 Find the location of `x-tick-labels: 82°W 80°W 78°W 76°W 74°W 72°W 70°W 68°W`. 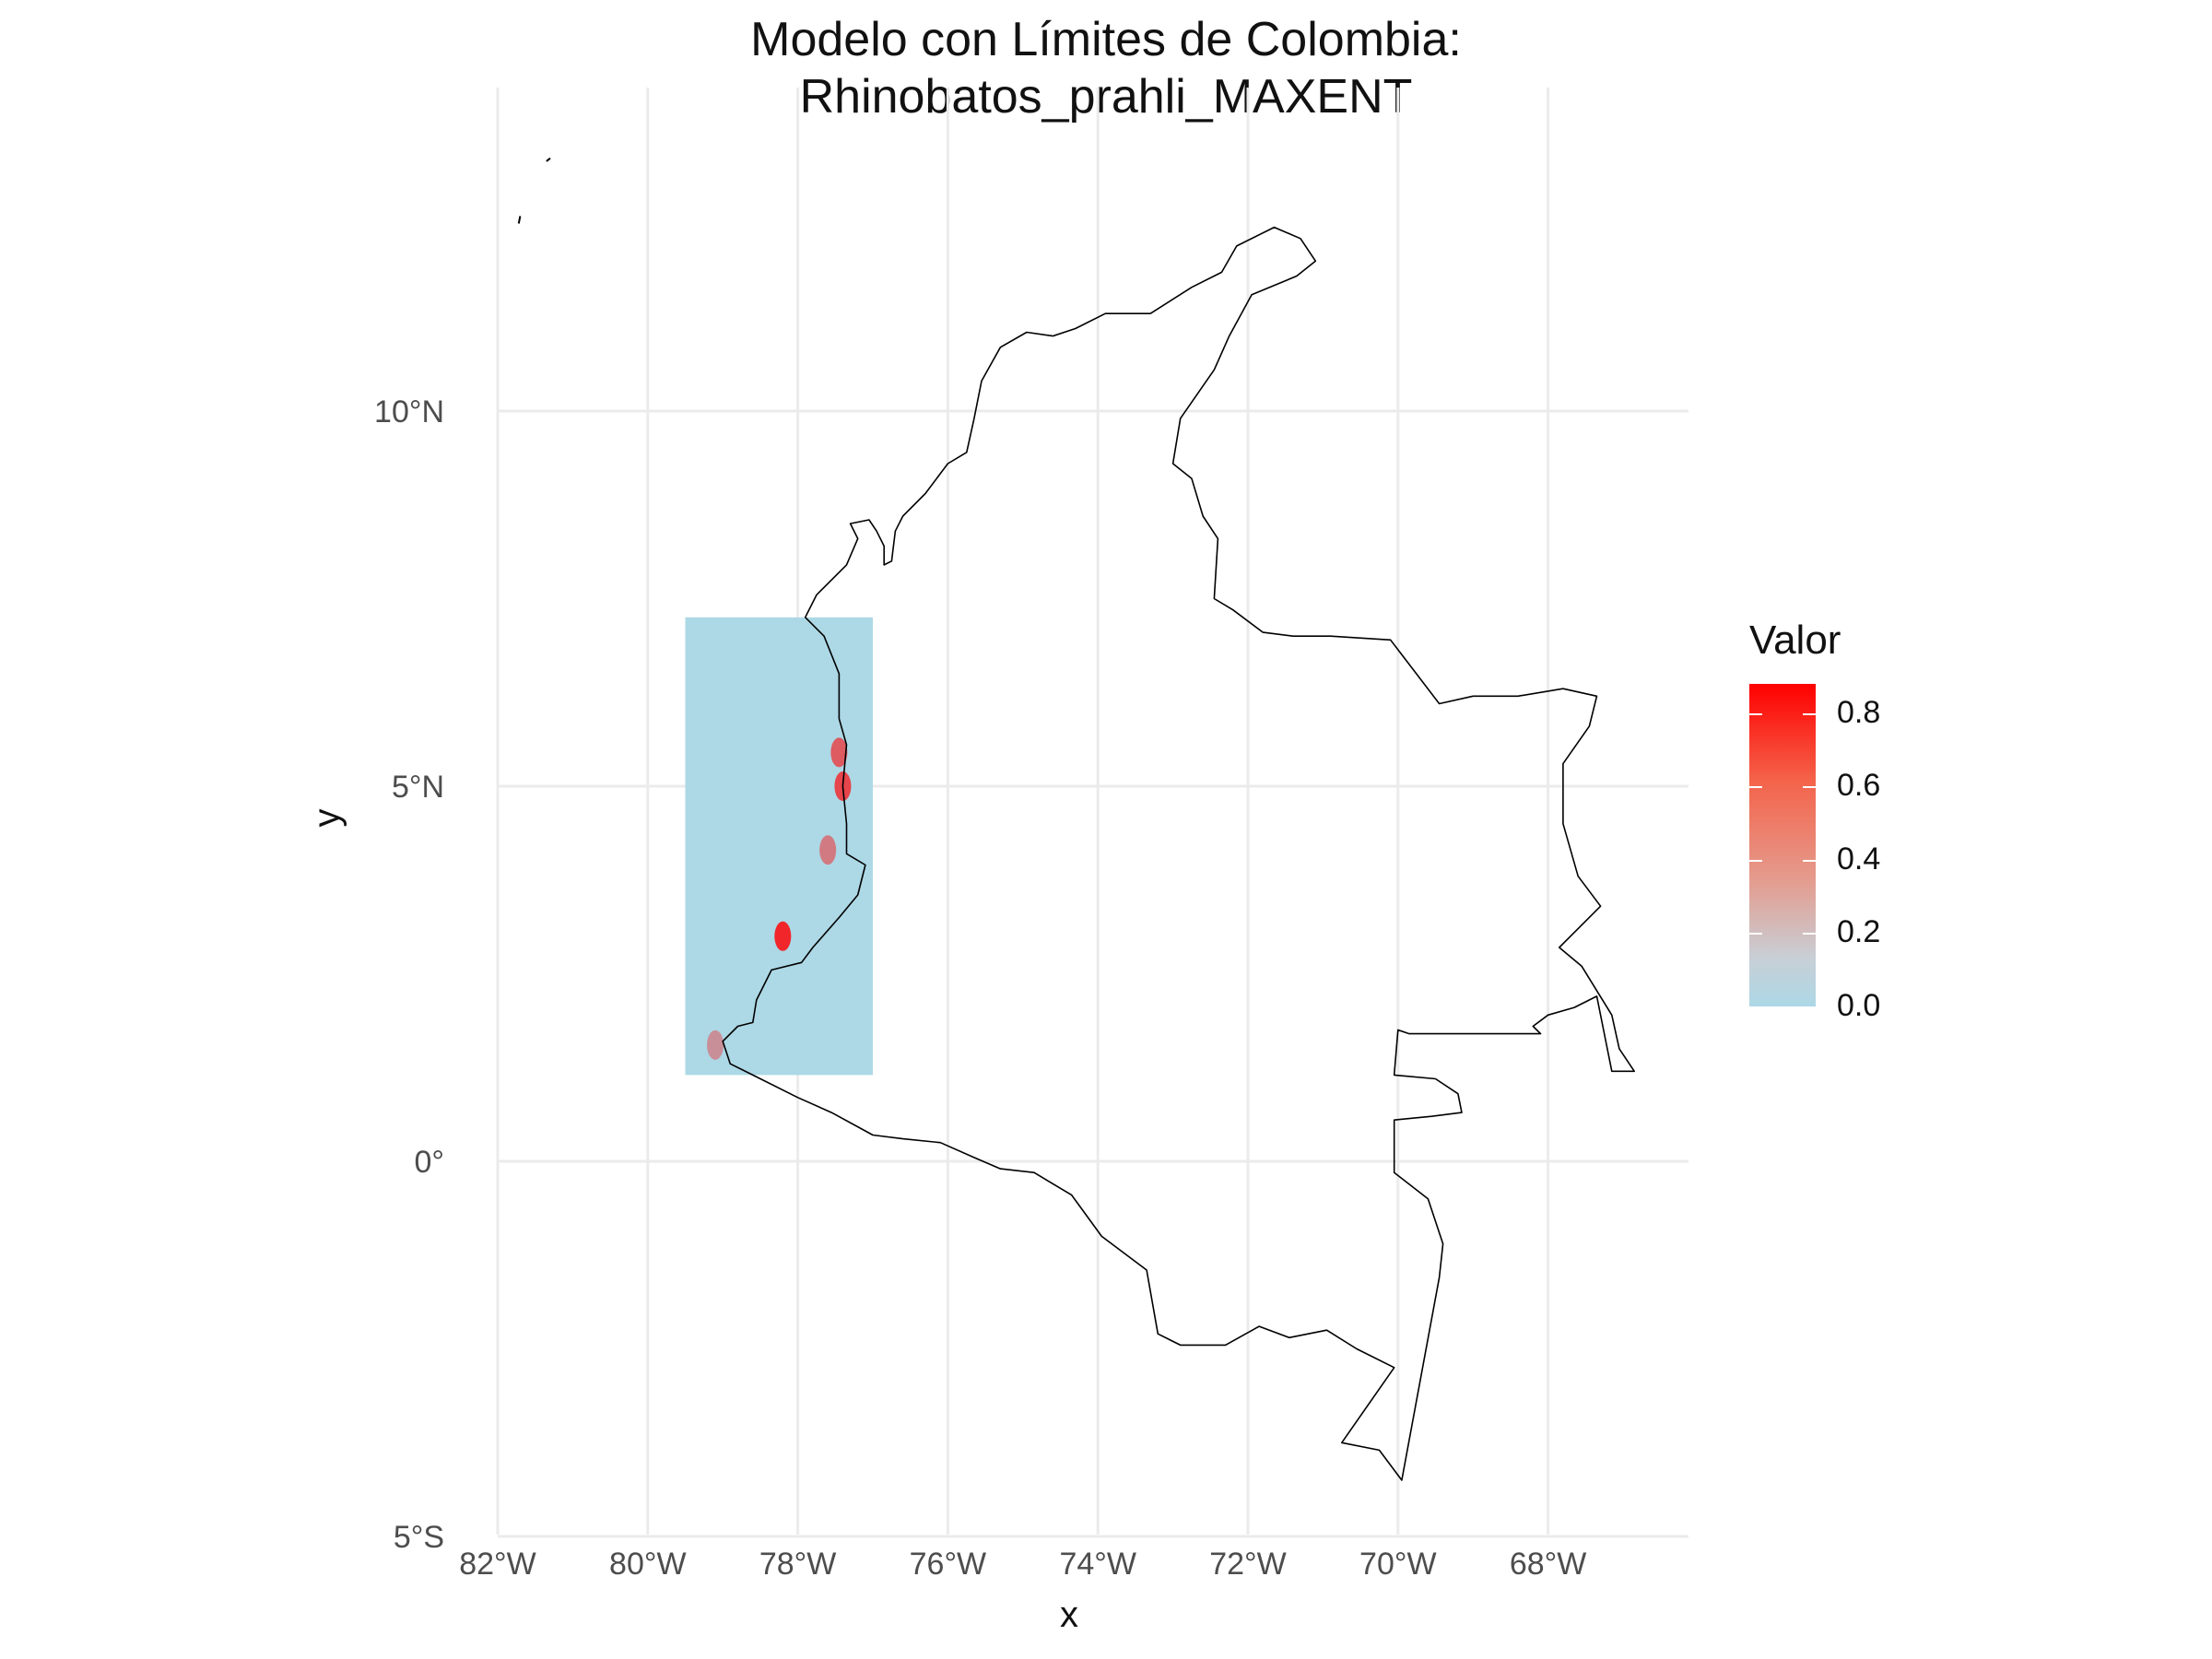

x-tick-labels: 82°W 80°W 78°W 76°W 74°W 72°W 70°W 68°W is located at coordinates (1022, 1564).